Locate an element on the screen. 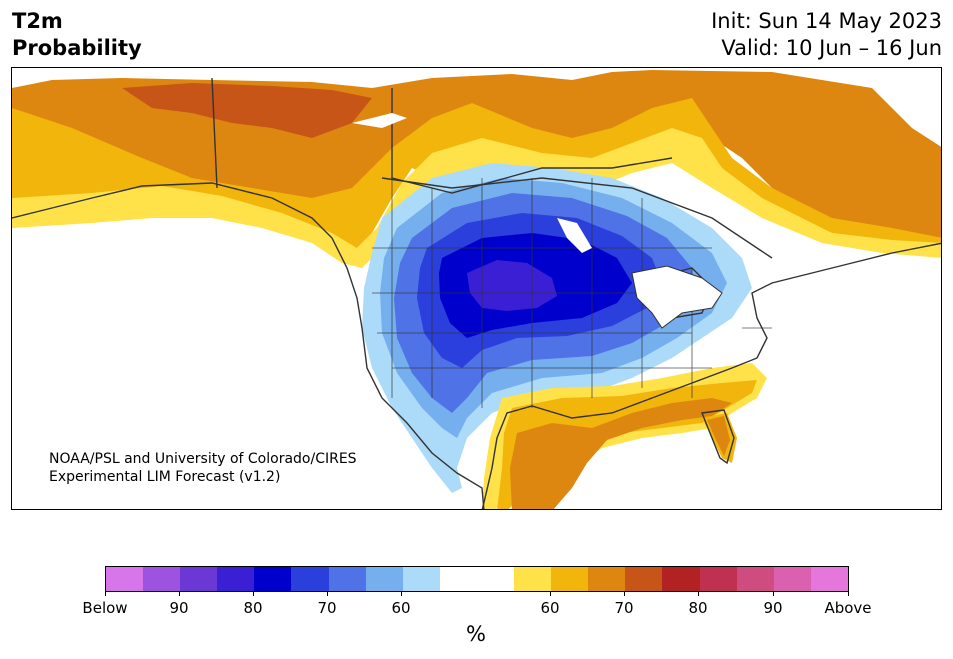 The width and height of the screenshot is (953, 659). title-quantity: Probability is located at coordinates (77, 48).